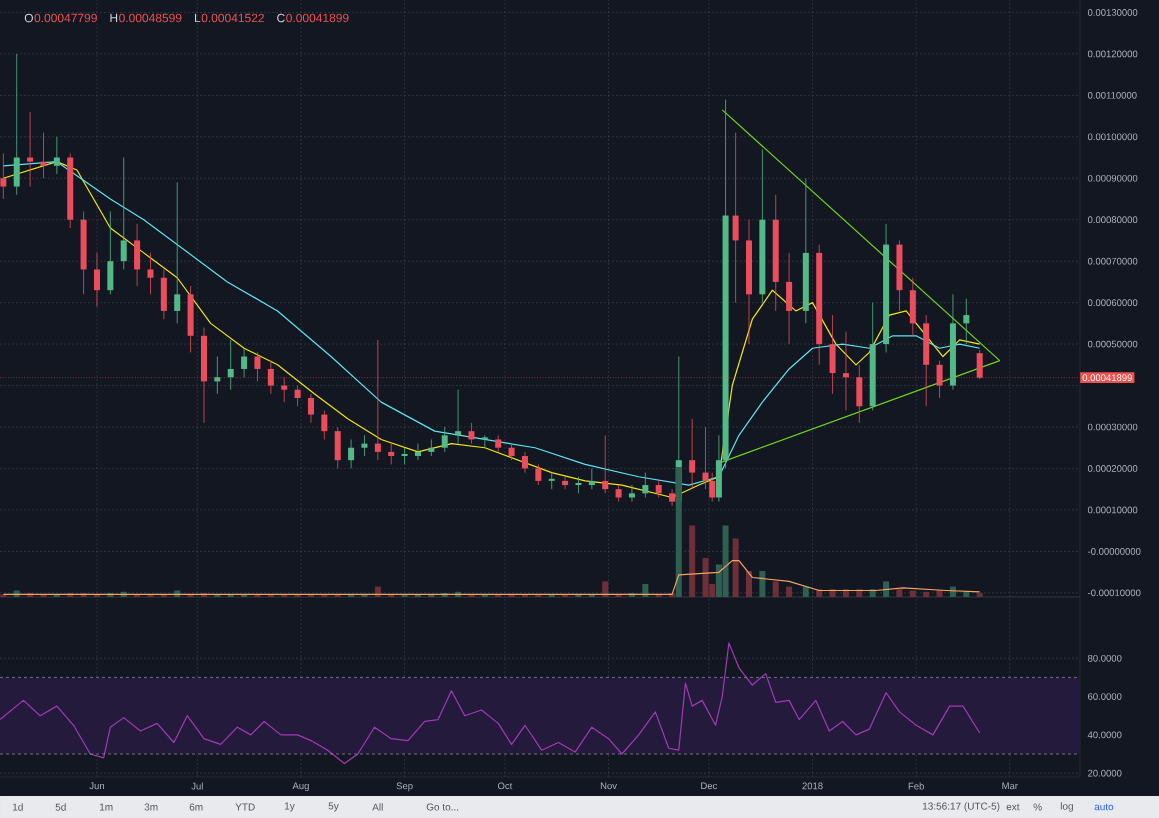 The width and height of the screenshot is (1159, 818). What do you see at coordinates (1112, 510) in the screenshot?
I see `y-tick-label: 0.00010000` at bounding box center [1112, 510].